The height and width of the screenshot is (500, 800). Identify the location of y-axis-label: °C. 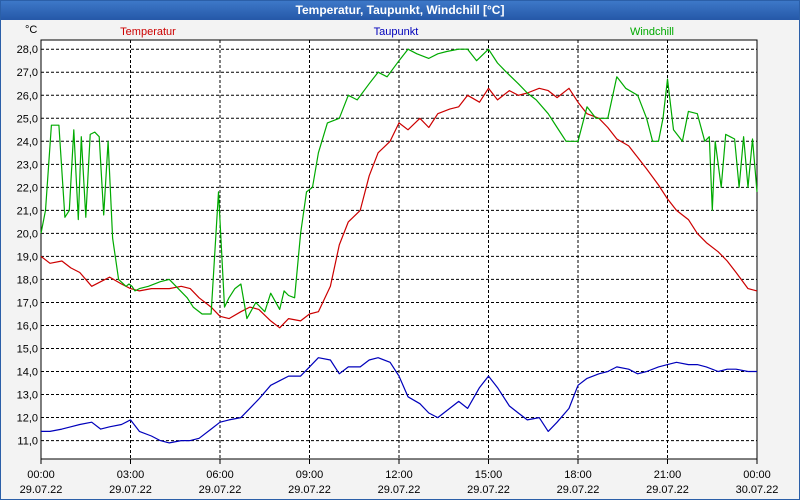
(31, 30).